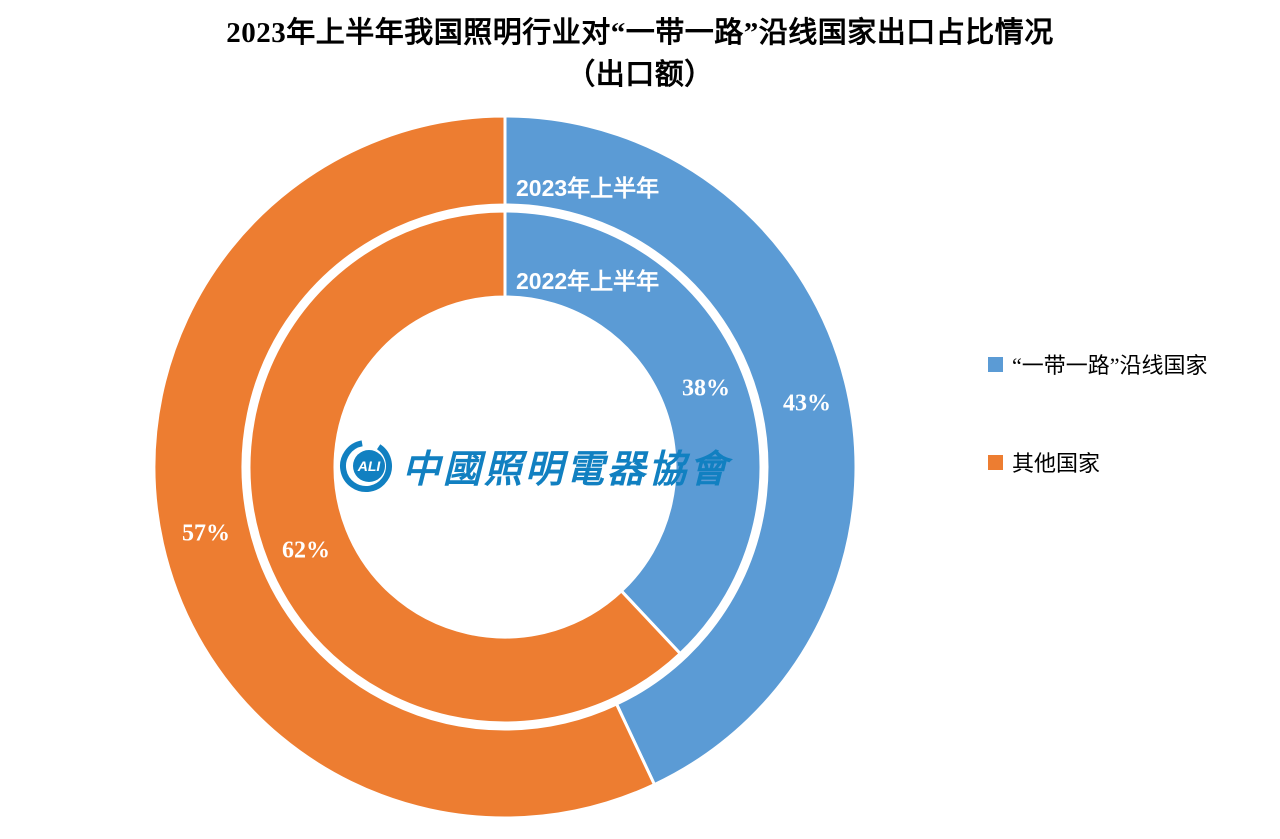  I want to click on chart-title: 2023年上半年我国照明行业对“一带一路”沿线国家出口占比情况, so click(640, 33).